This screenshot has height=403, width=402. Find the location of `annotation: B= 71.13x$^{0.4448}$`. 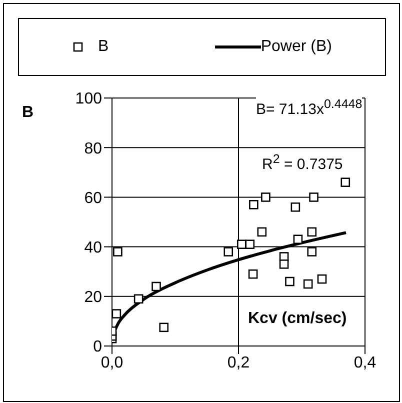

annotation: B= 71.13x$^{0.4448}$ is located at coordinates (309, 107).